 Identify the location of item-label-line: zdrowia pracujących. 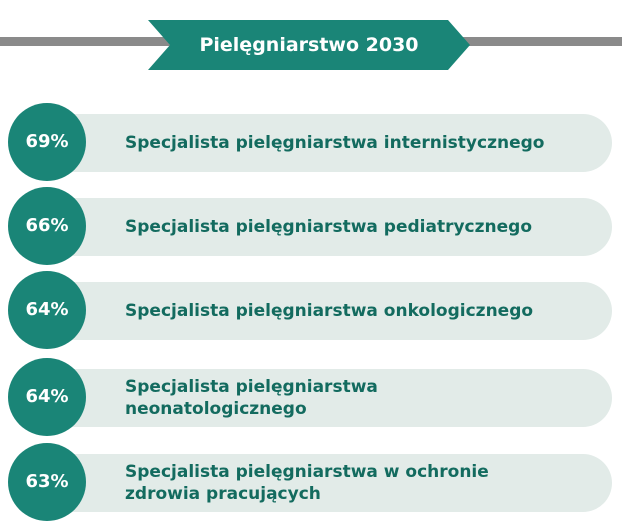
(223, 494).